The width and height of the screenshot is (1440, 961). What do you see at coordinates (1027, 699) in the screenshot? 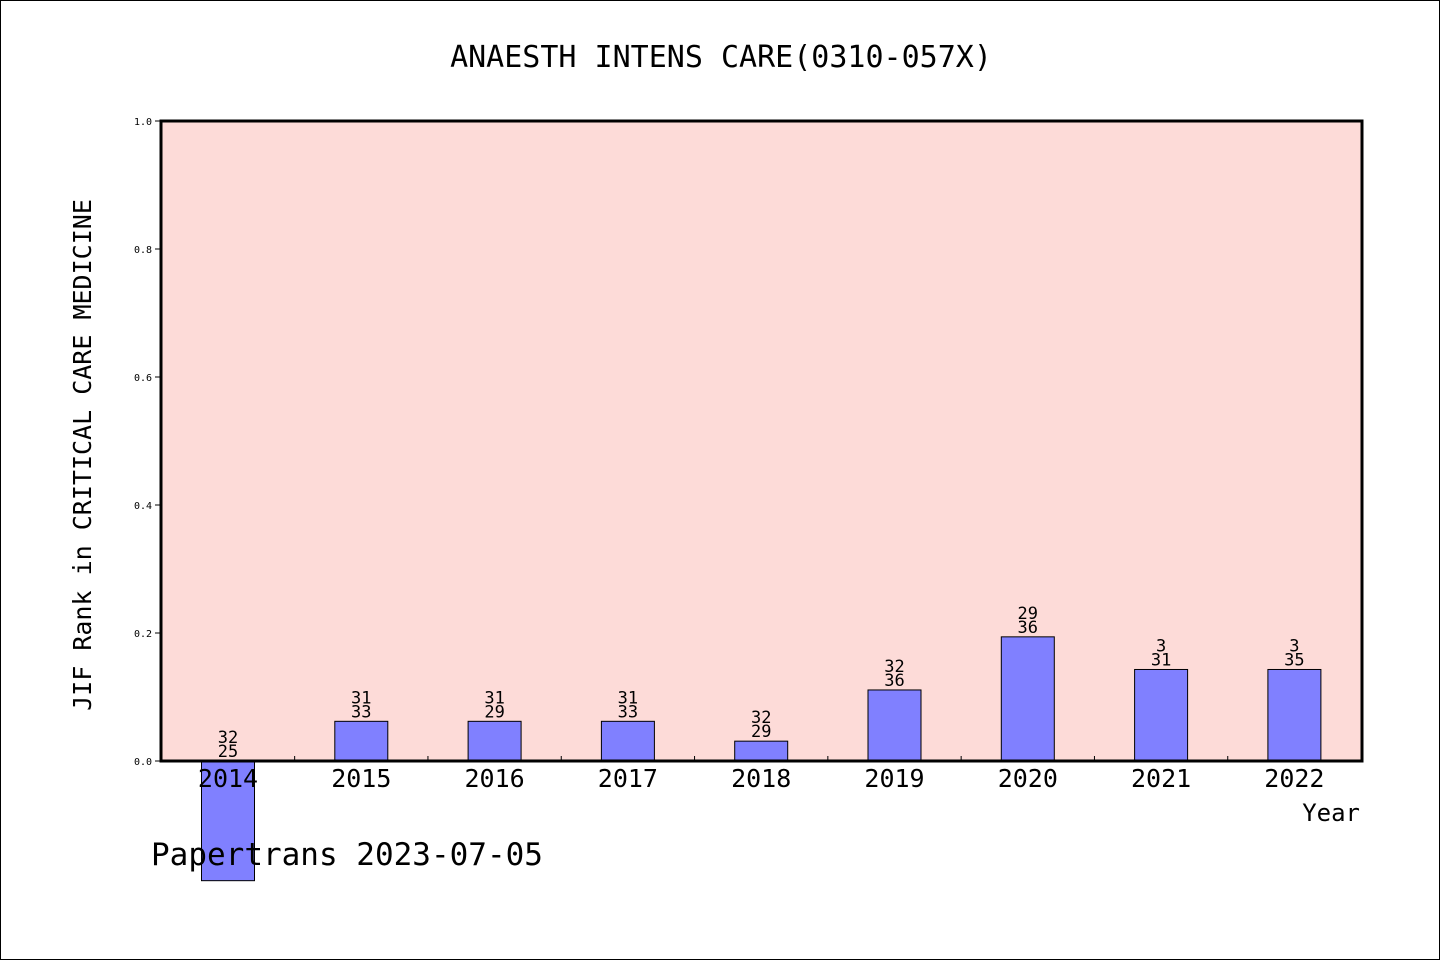
I see `bar-2020` at bounding box center [1027, 699].